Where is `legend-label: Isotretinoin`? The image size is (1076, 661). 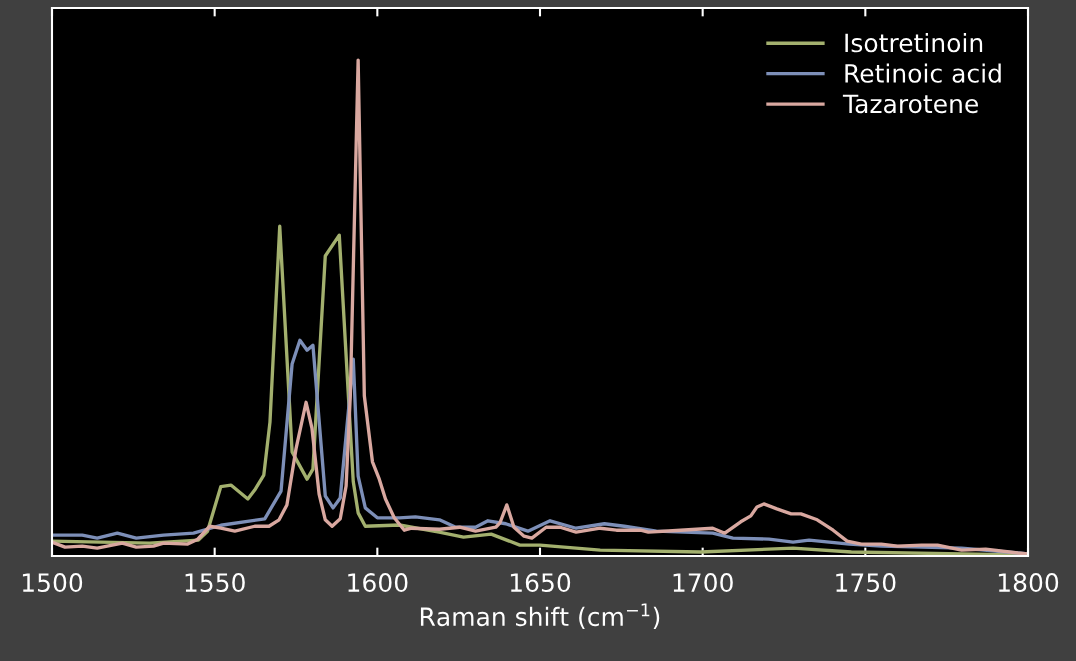
legend-label: Isotretinoin is located at coordinates (914, 43).